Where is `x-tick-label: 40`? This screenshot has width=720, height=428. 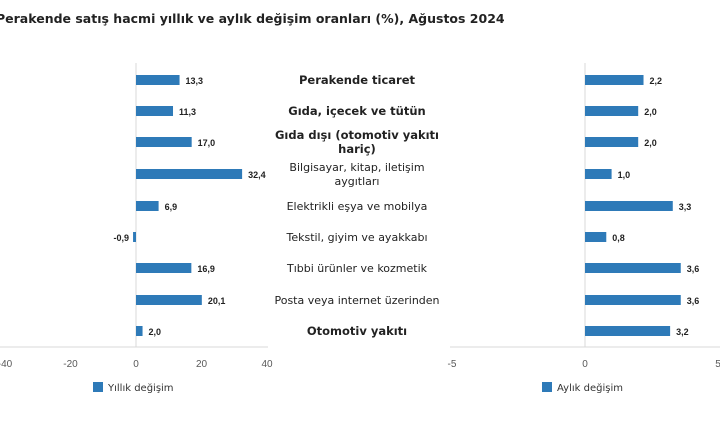 x-tick-label: 40 is located at coordinates (267, 364).